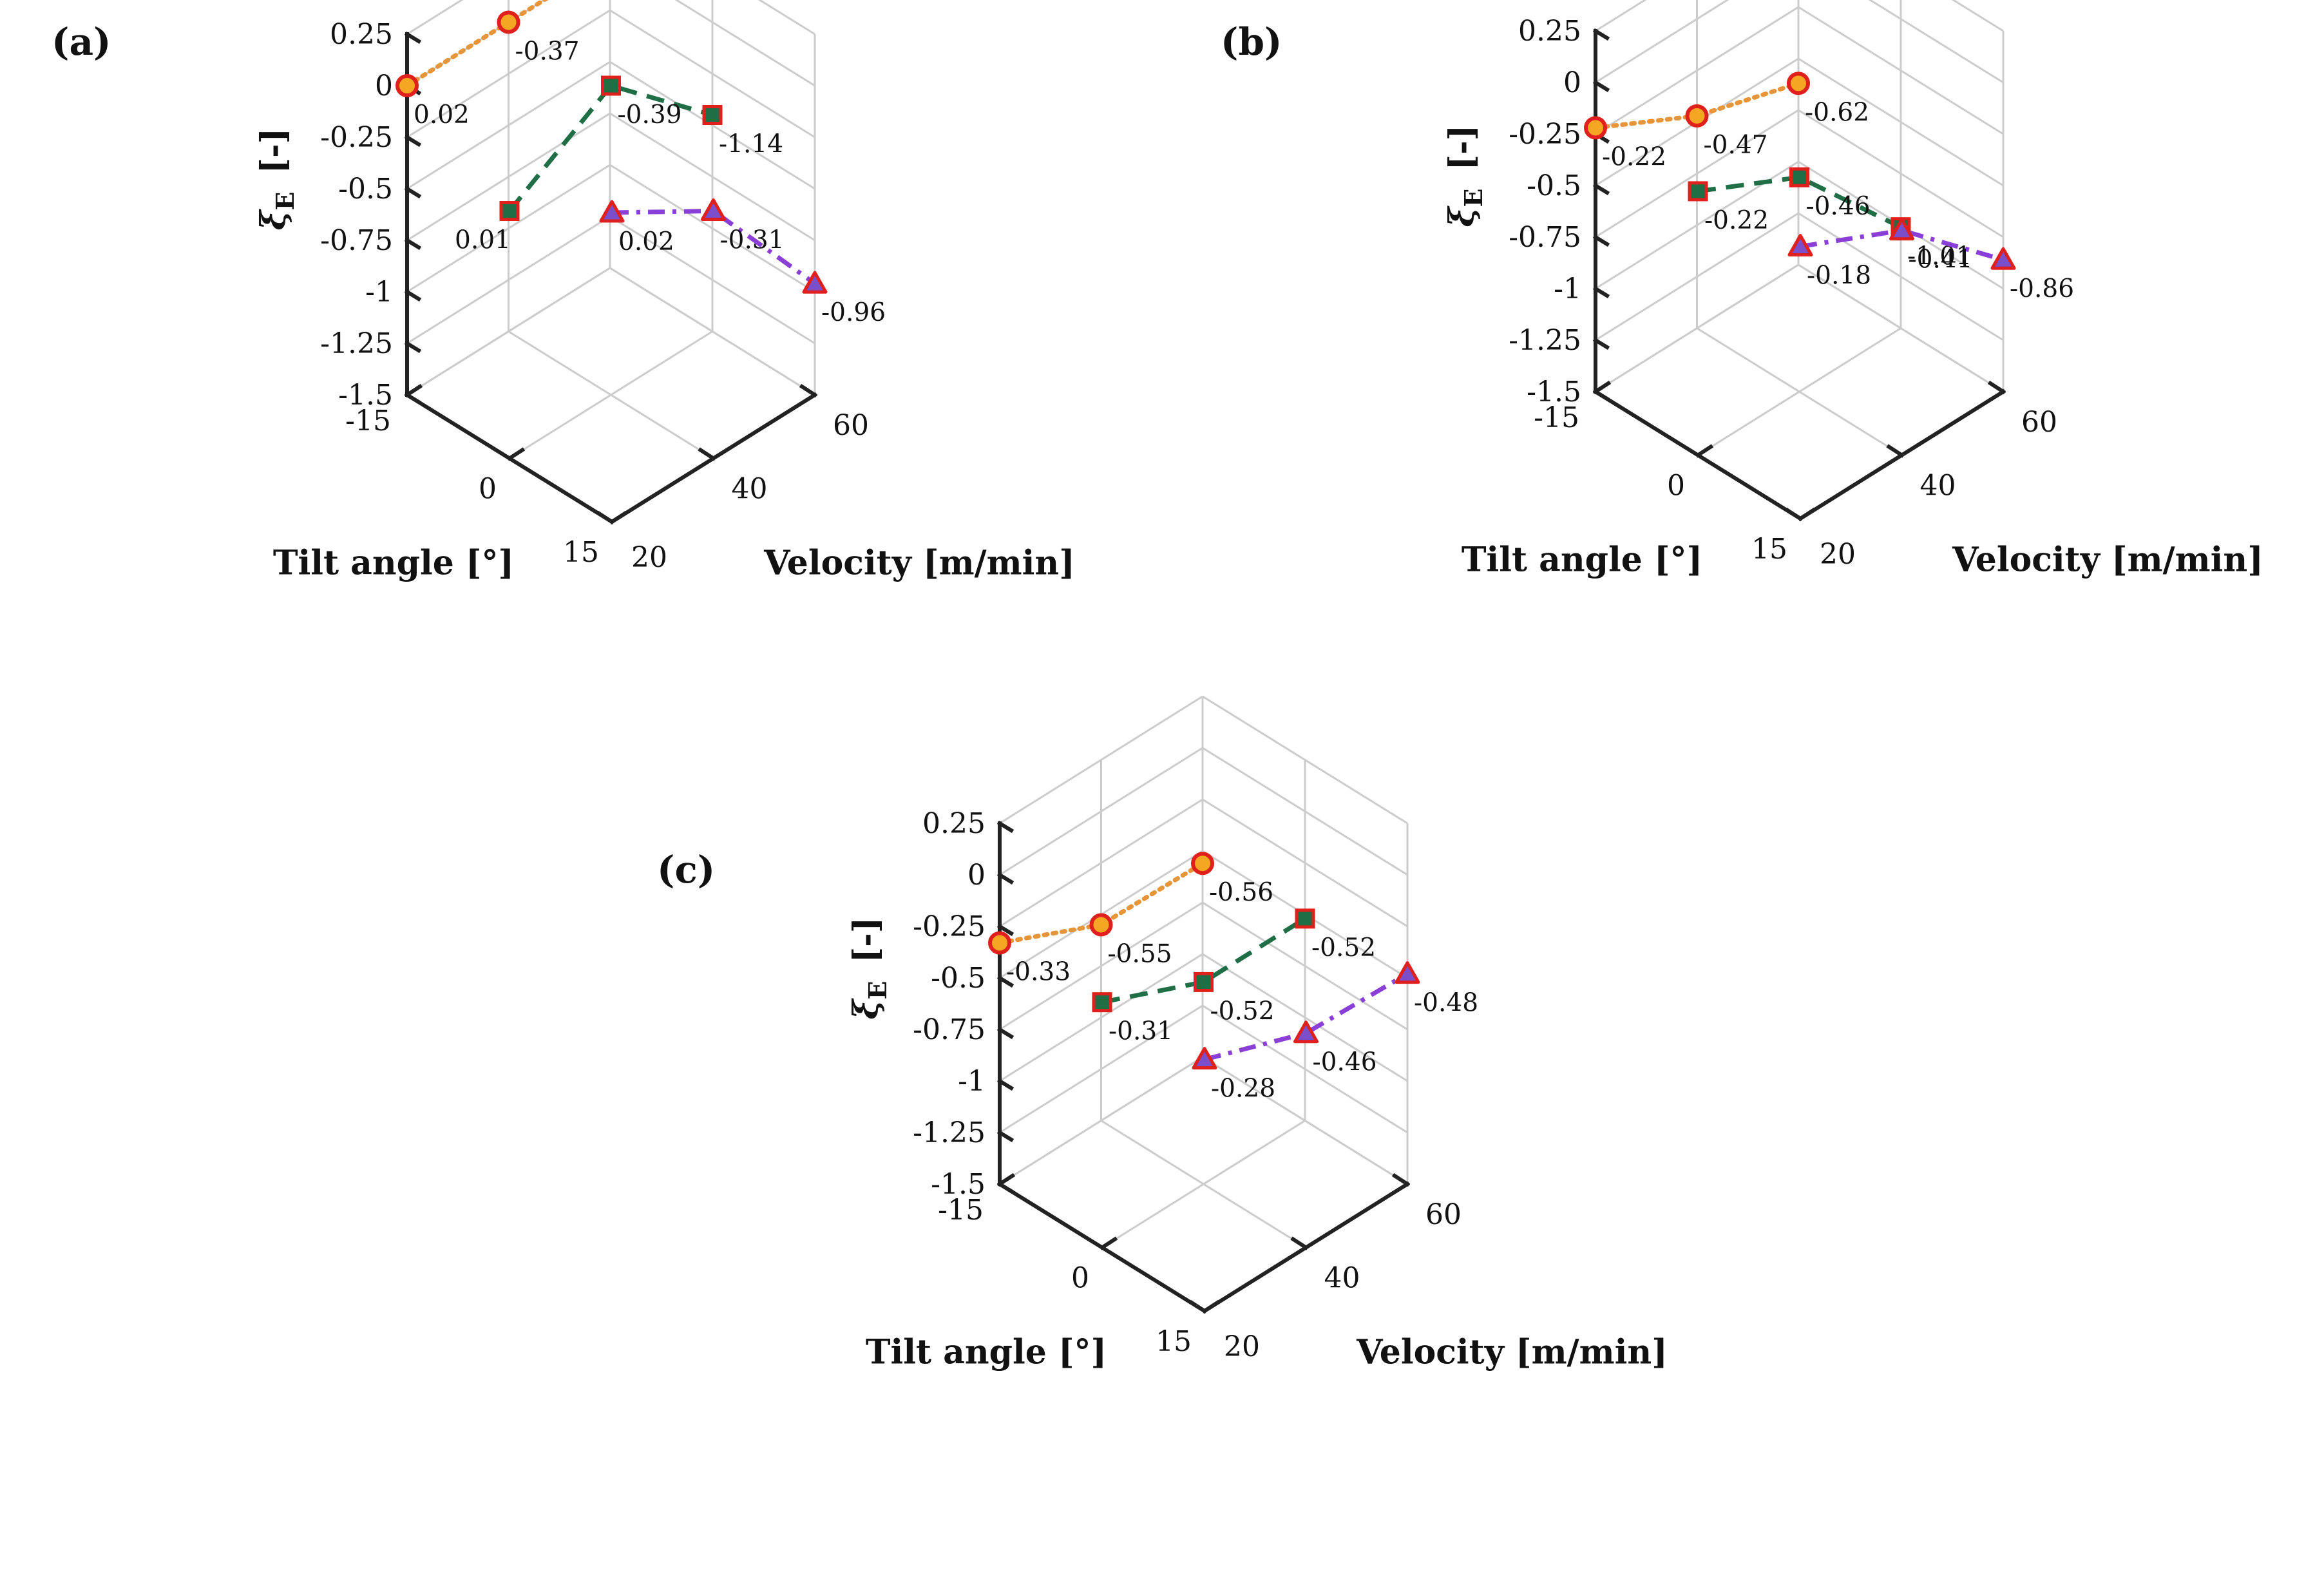 This screenshot has height=1588, width=2324. What do you see at coordinates (949, 1029) in the screenshot?
I see `z-tick-label: -0.75` at bounding box center [949, 1029].